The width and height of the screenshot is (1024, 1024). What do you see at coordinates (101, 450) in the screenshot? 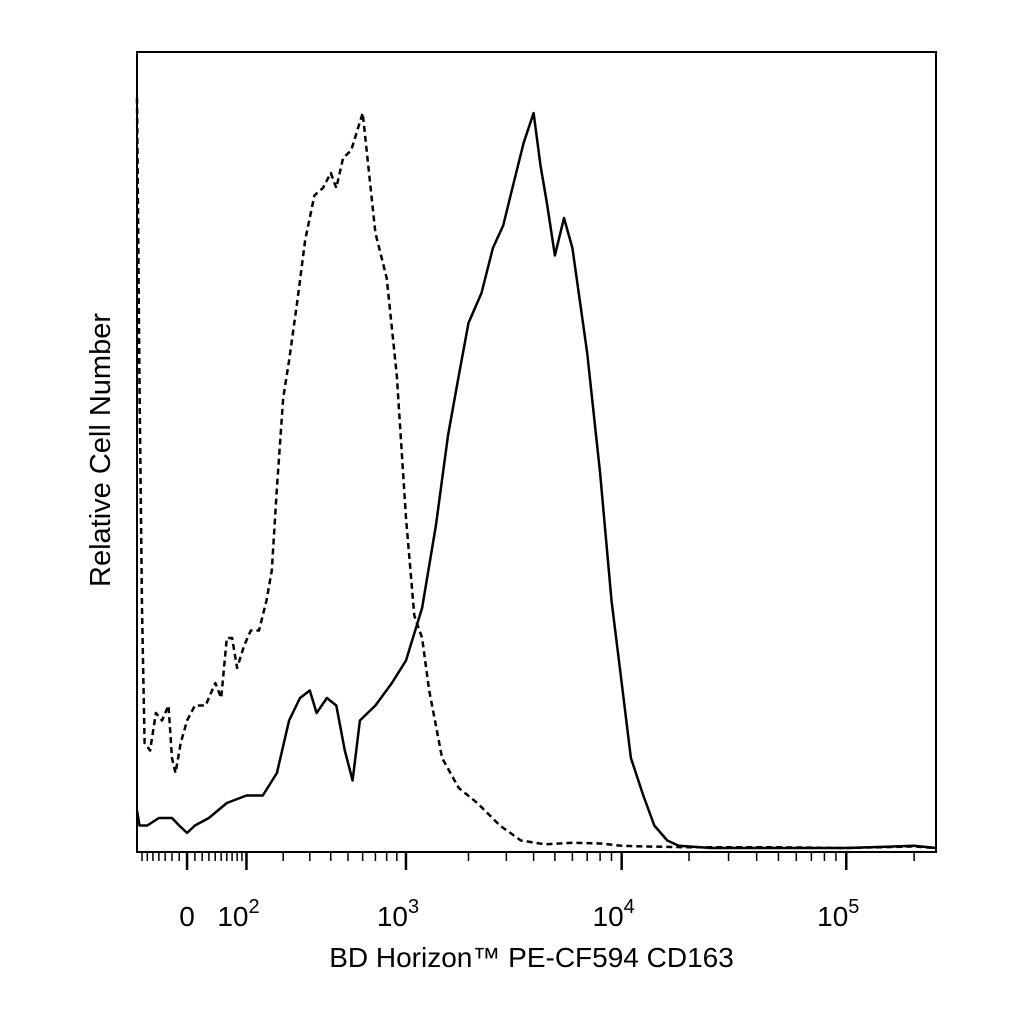
I see `y-axis-label: Relative Cell Number` at bounding box center [101, 450].